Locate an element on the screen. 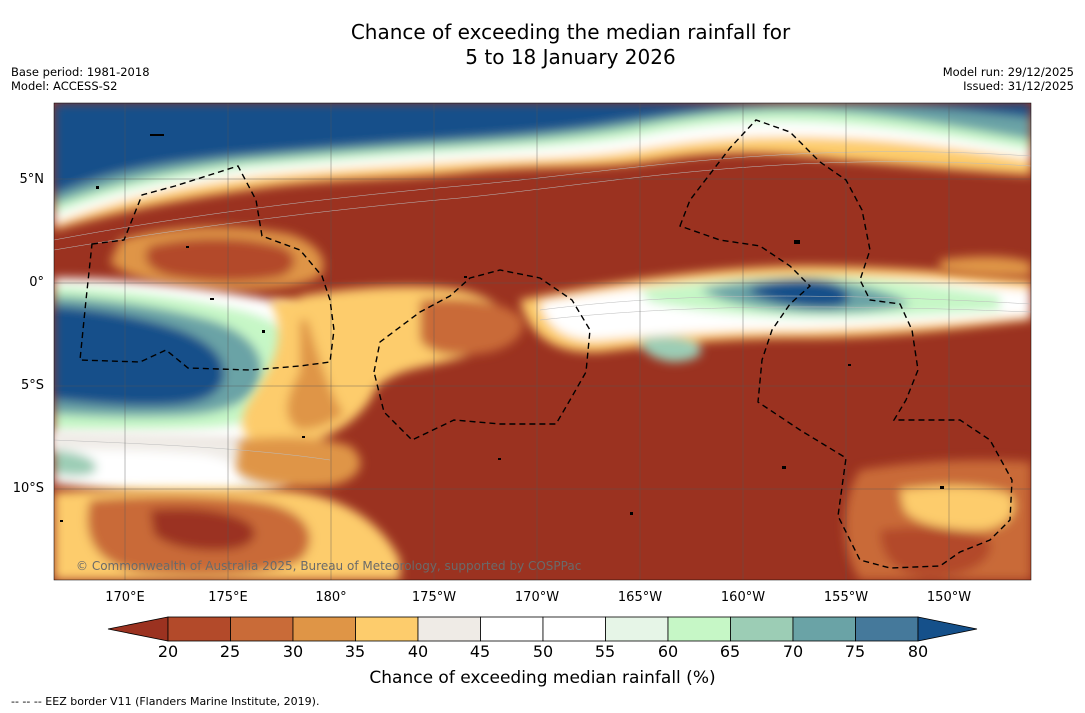 The image size is (1085, 713). model-name: Model: ACCESS-S2 is located at coordinates (64, 86).